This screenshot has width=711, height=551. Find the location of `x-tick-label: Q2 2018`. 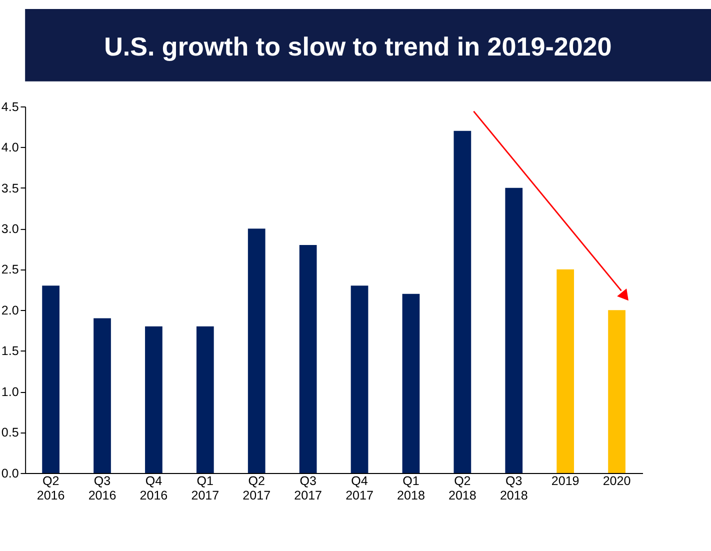

x-tick-label: Q2 2018 is located at coordinates (462, 488).